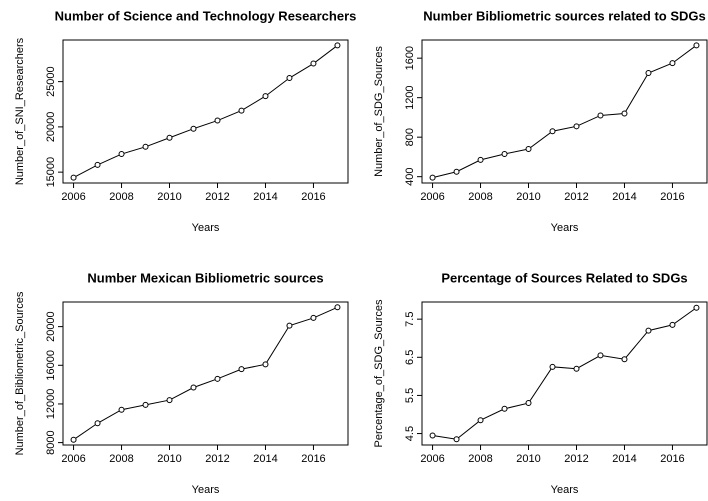 This screenshot has width=708, height=501. Describe the element at coordinates (51, 172) in the screenshot. I see `y-tick-label: 15000` at that location.